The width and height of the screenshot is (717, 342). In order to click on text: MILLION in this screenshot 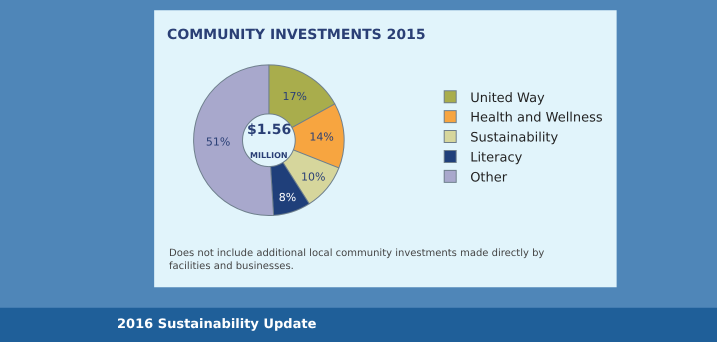, I will do `click(269, 155)`.